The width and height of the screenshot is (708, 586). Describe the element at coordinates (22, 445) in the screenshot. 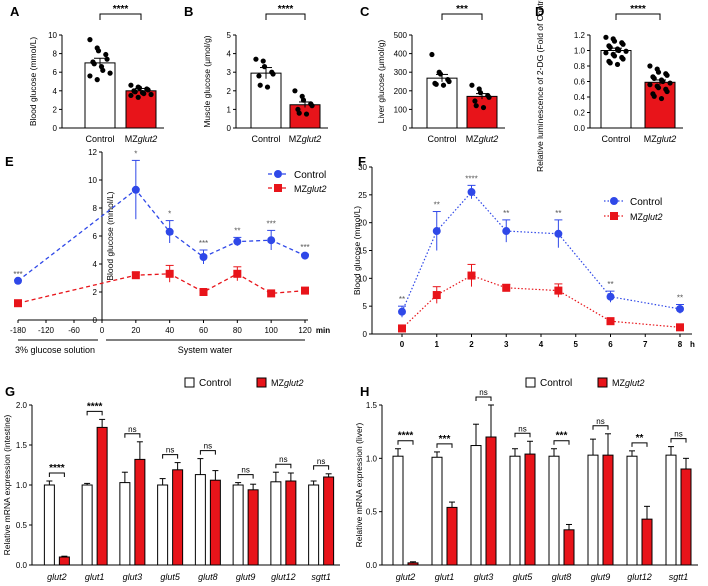

I see `y-tick-label: 1.5` at that location.